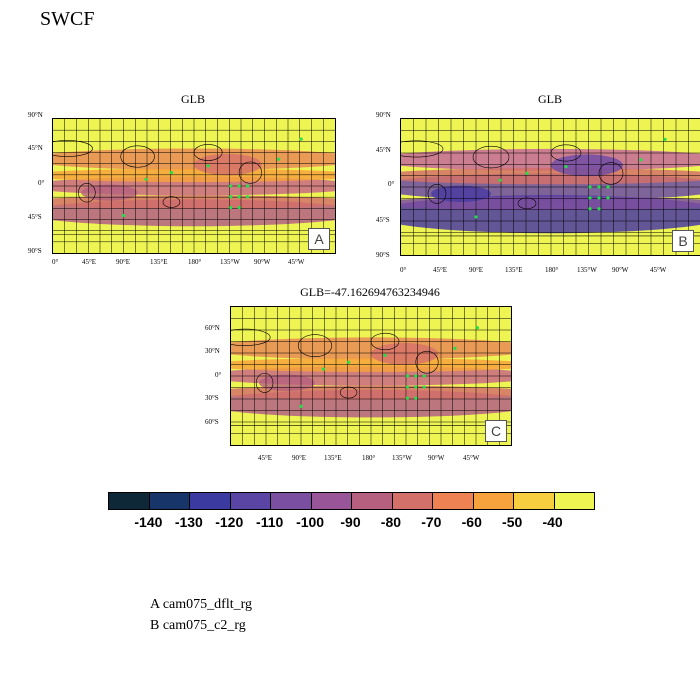  What do you see at coordinates (512, 522) in the screenshot?
I see `colorbar-label: -50` at bounding box center [512, 522].